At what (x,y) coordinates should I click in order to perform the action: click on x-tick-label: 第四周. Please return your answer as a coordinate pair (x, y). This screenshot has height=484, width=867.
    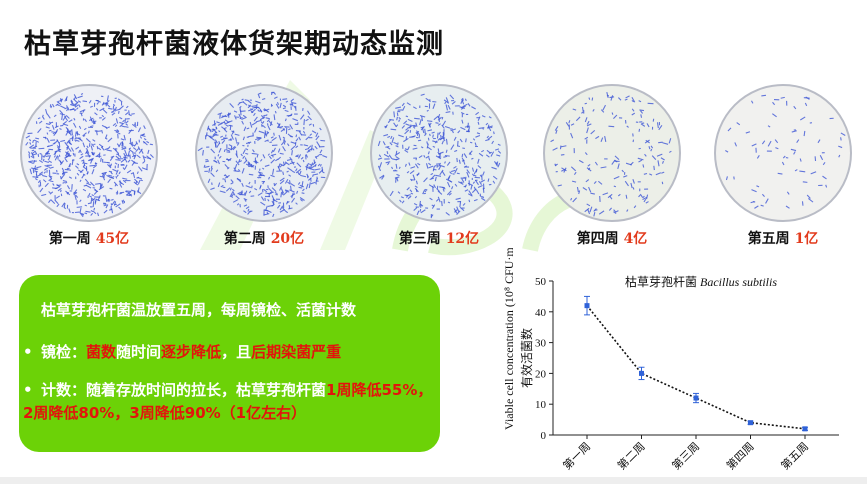
    Looking at the image, I should click on (739, 455).